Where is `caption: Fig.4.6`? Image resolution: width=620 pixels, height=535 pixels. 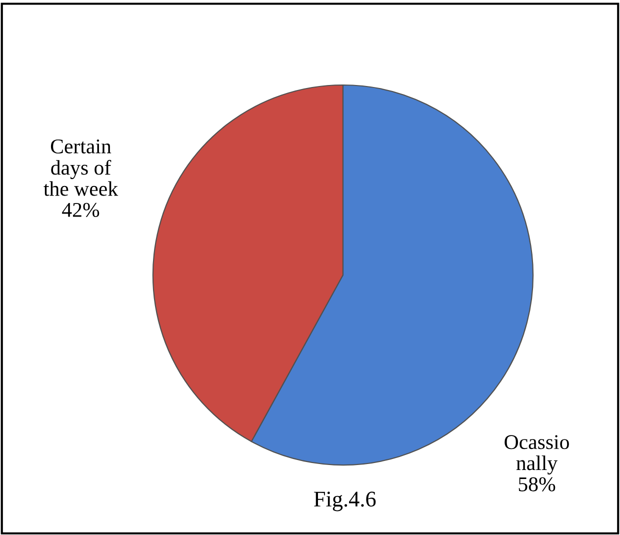
caption: Fig.4.6 is located at coordinates (345, 502).